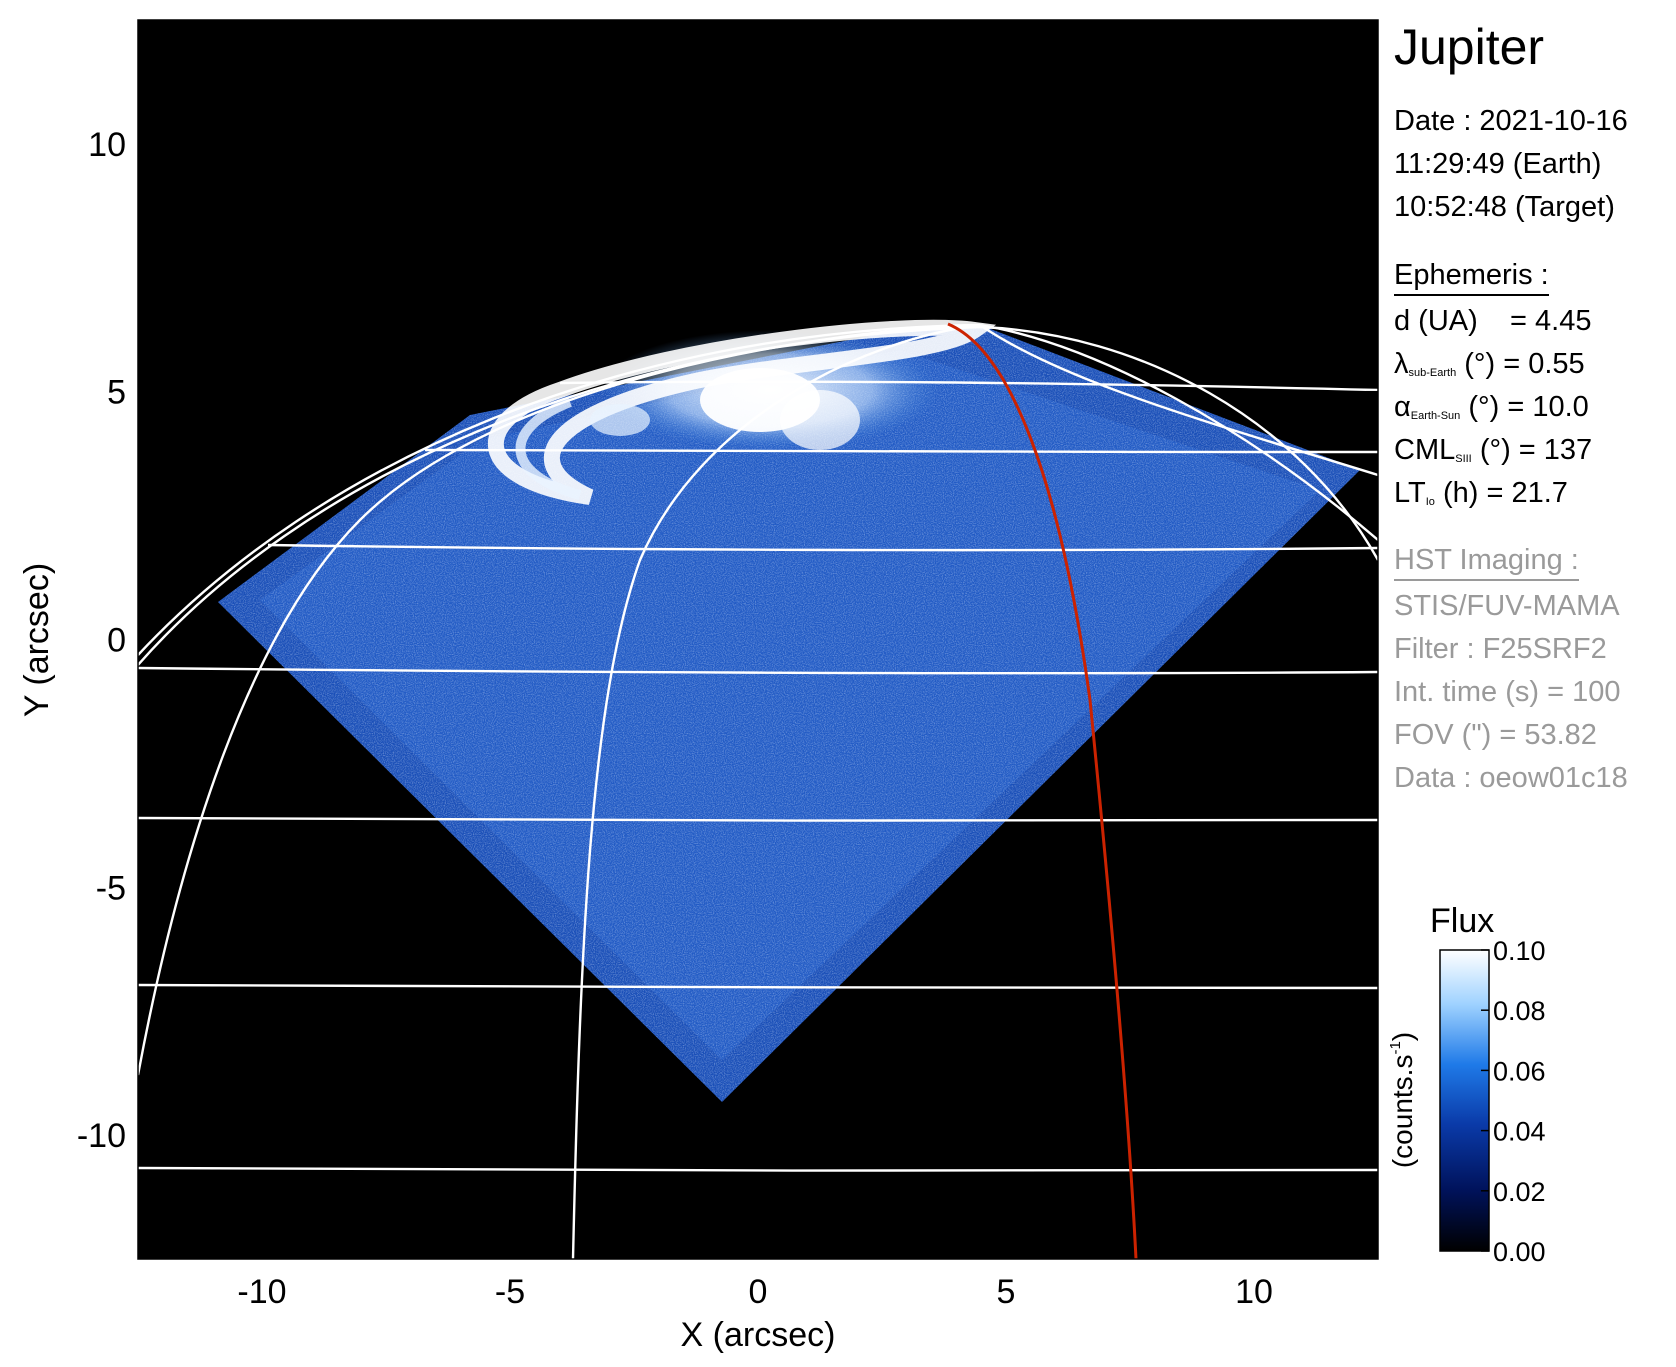 The height and width of the screenshot is (1367, 1676). Describe the element at coordinates (107, 145) in the screenshot. I see `y-tick-label: 10` at that location.